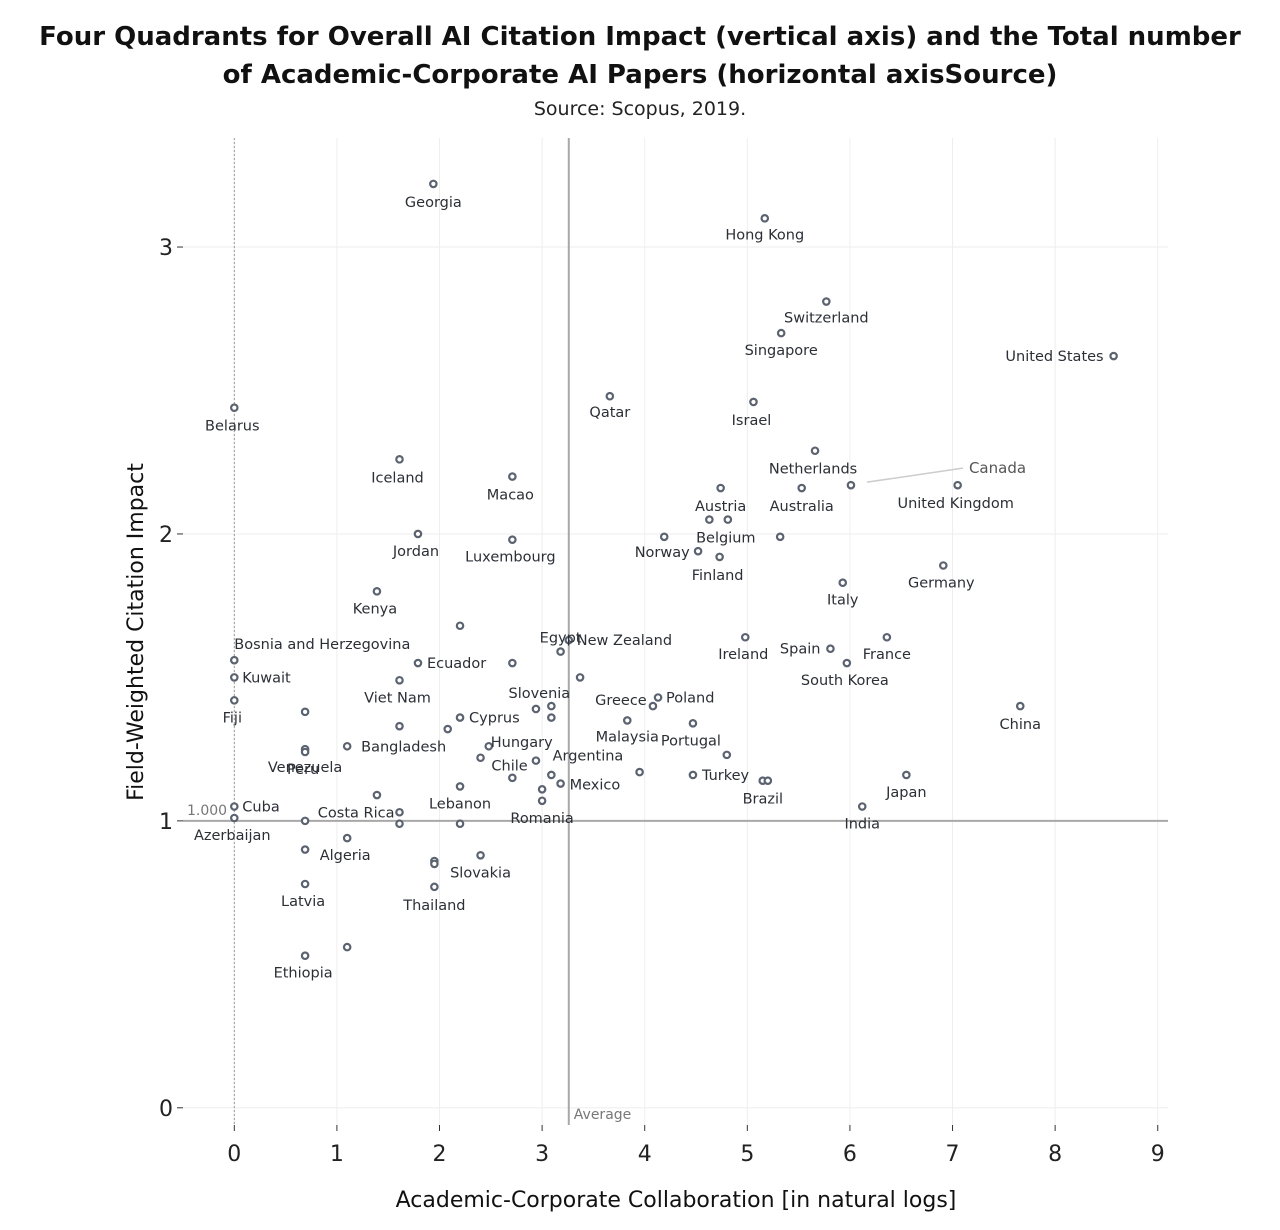 The height and width of the screenshot is (1230, 1280). I want to click on point-label: Malaysia, so click(627, 737).